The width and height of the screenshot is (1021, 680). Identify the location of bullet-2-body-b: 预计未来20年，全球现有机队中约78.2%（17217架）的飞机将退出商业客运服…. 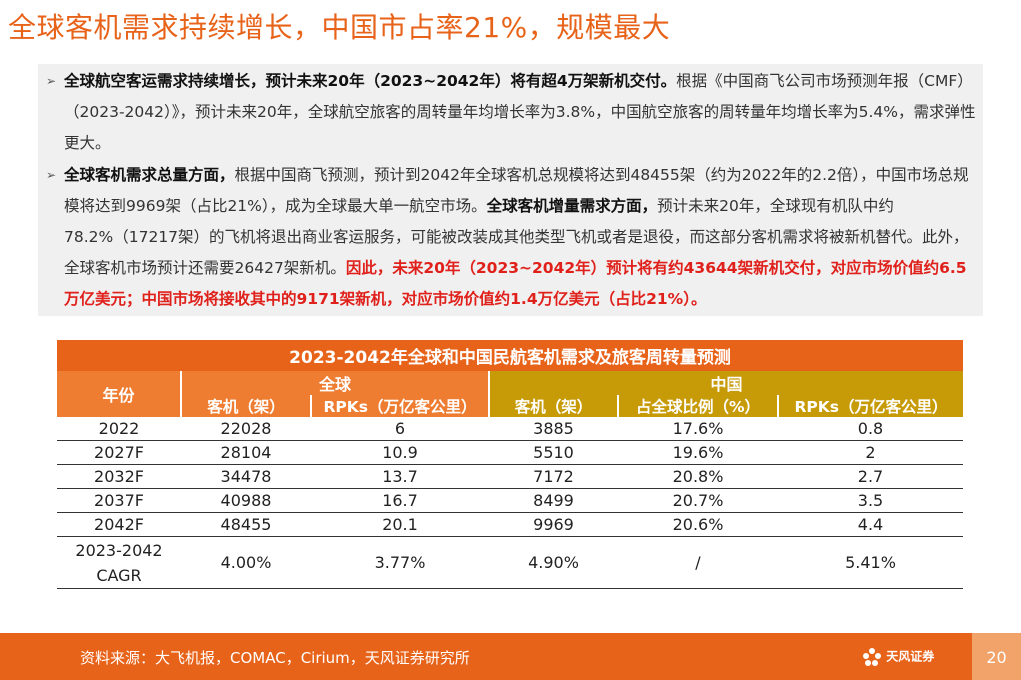
(516, 237).